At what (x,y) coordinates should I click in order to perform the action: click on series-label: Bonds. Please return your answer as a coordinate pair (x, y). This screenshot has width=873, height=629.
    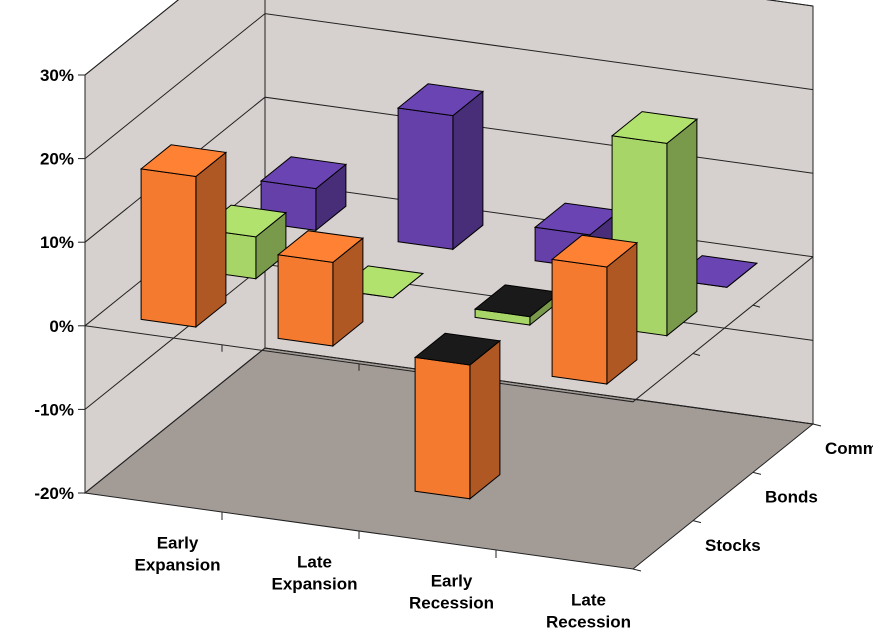
    Looking at the image, I should click on (791, 497).